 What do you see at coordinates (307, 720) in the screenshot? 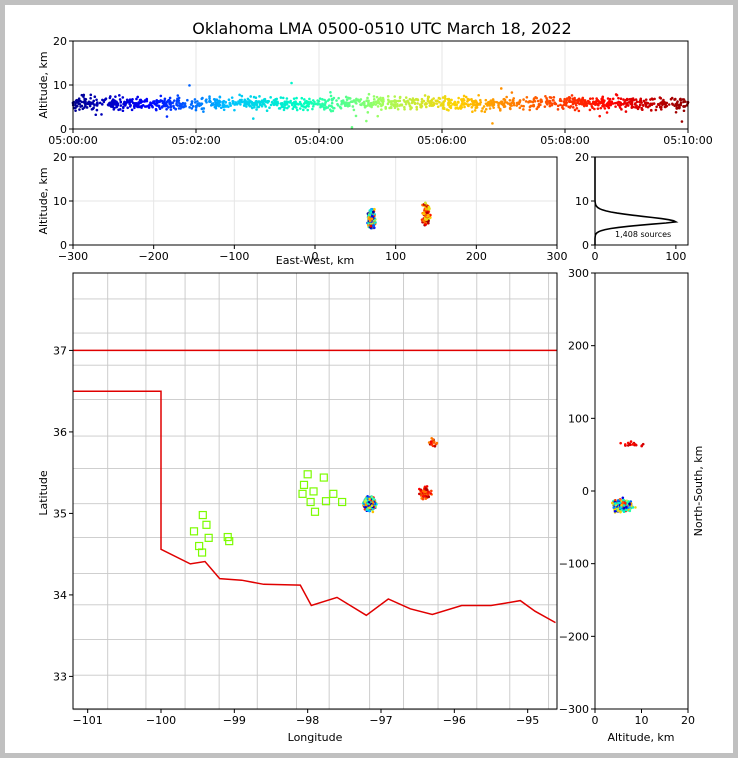
I see `map-x-tick-3: −98` at bounding box center [307, 720].